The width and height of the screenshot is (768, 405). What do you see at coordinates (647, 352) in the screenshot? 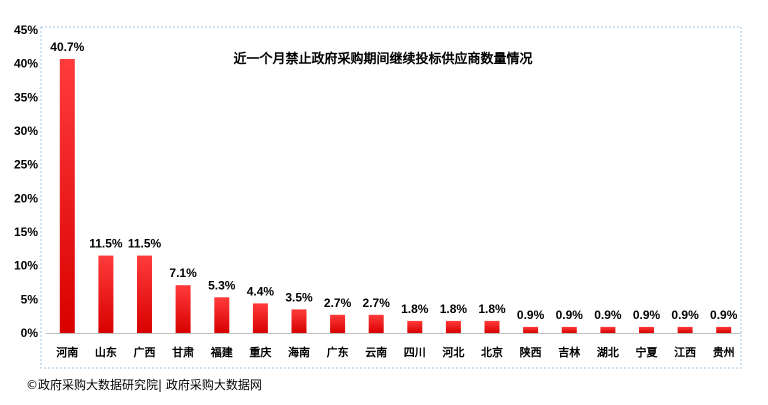
I see `category-label: 宁夏` at bounding box center [647, 352].